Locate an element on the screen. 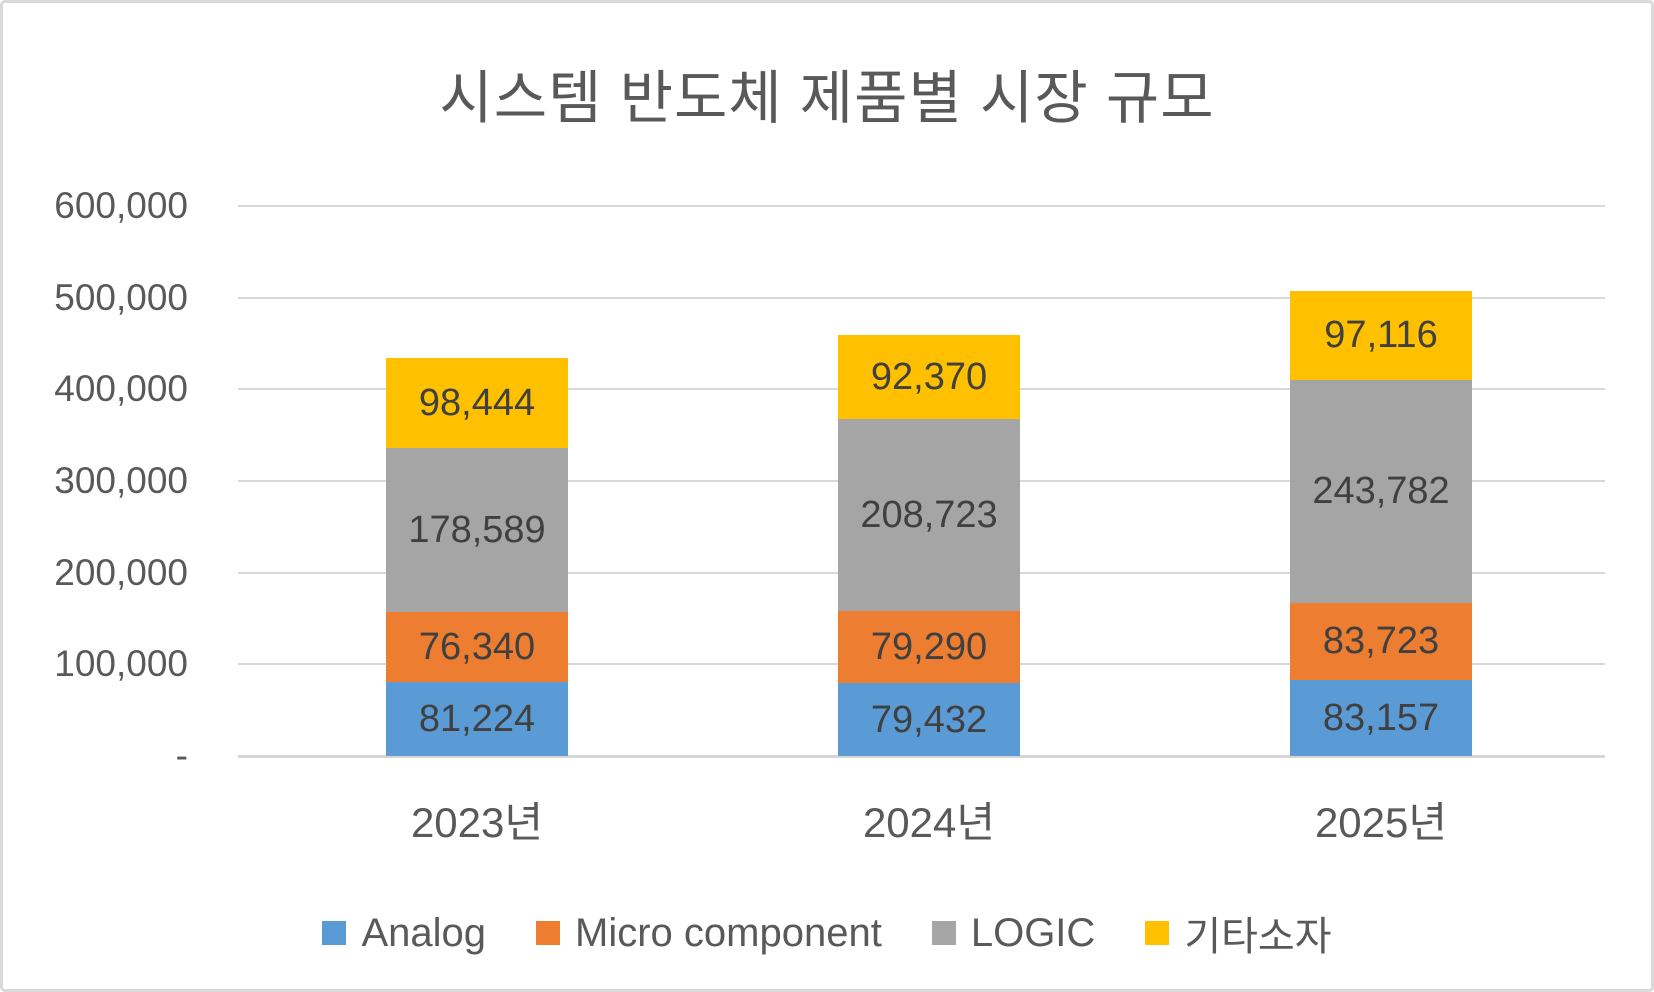  bar-value-label: 81,224 is located at coordinates (477, 718).